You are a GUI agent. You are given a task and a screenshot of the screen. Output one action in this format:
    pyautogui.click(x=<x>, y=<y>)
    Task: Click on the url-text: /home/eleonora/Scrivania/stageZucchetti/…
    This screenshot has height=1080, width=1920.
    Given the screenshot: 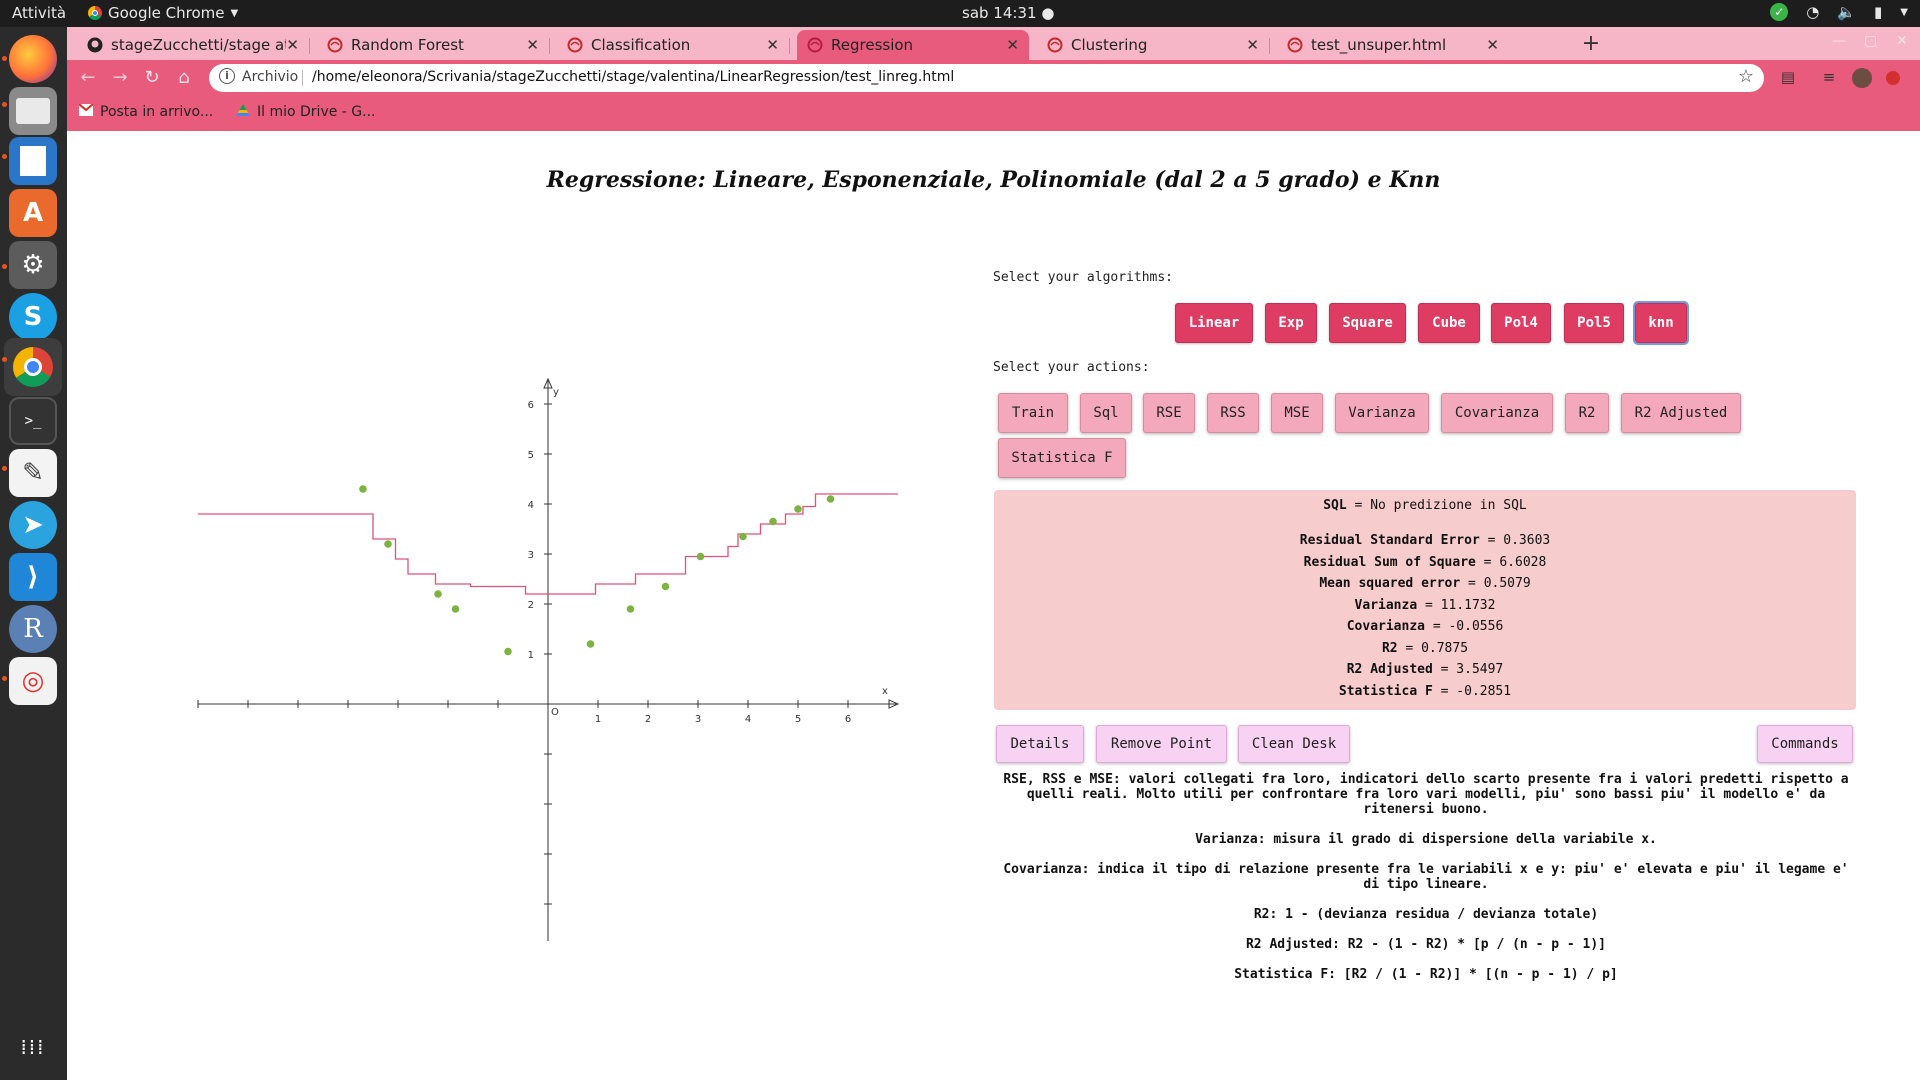 What is the action you would take?
    pyautogui.click(x=633, y=77)
    